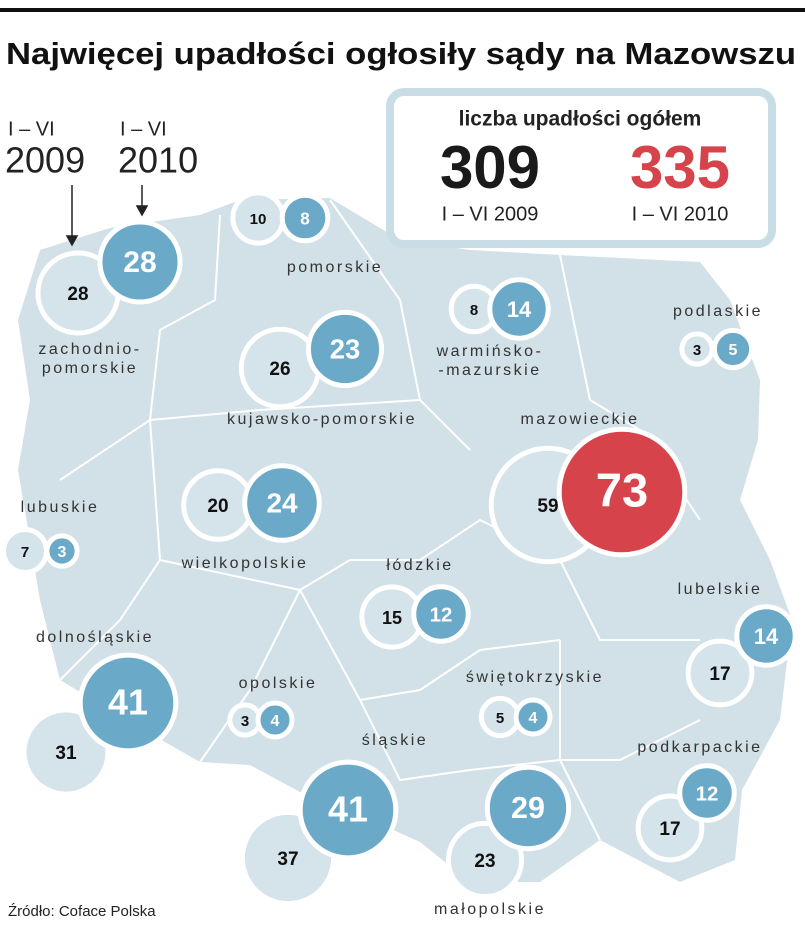  Describe the element at coordinates (500, 718) in the screenshot. I see `value-2009: 5` at that location.